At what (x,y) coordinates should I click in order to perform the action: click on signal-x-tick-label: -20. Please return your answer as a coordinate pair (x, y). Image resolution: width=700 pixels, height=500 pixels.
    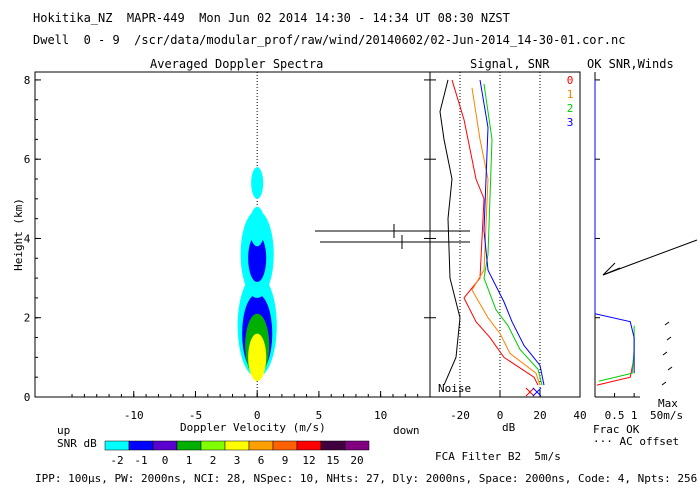
    Looking at the image, I should click on (460, 415).